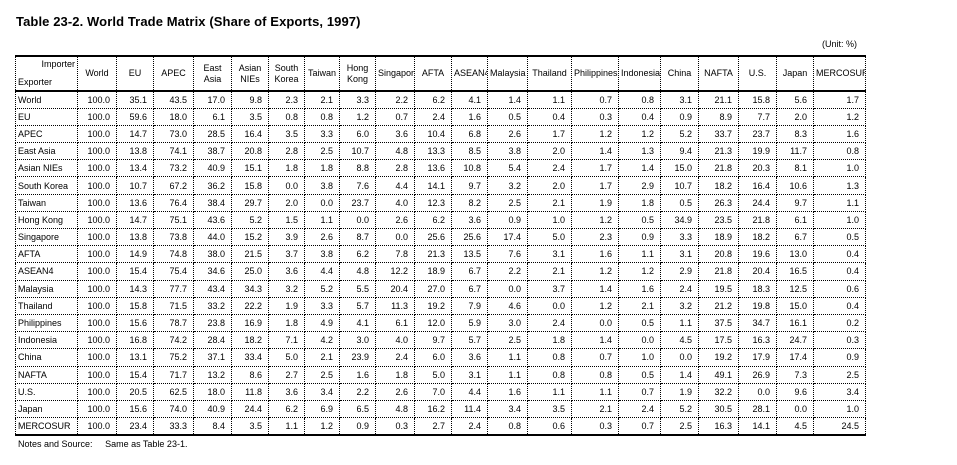  I want to click on value-cell: 28.4, so click(212, 340).